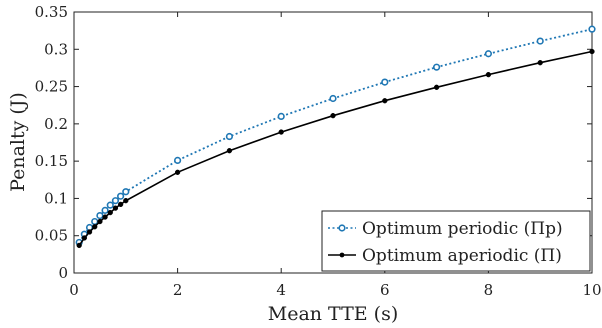 This screenshot has height=328, width=602. What do you see at coordinates (63, 273) in the screenshot?
I see `y-tick-label: 0` at bounding box center [63, 273].